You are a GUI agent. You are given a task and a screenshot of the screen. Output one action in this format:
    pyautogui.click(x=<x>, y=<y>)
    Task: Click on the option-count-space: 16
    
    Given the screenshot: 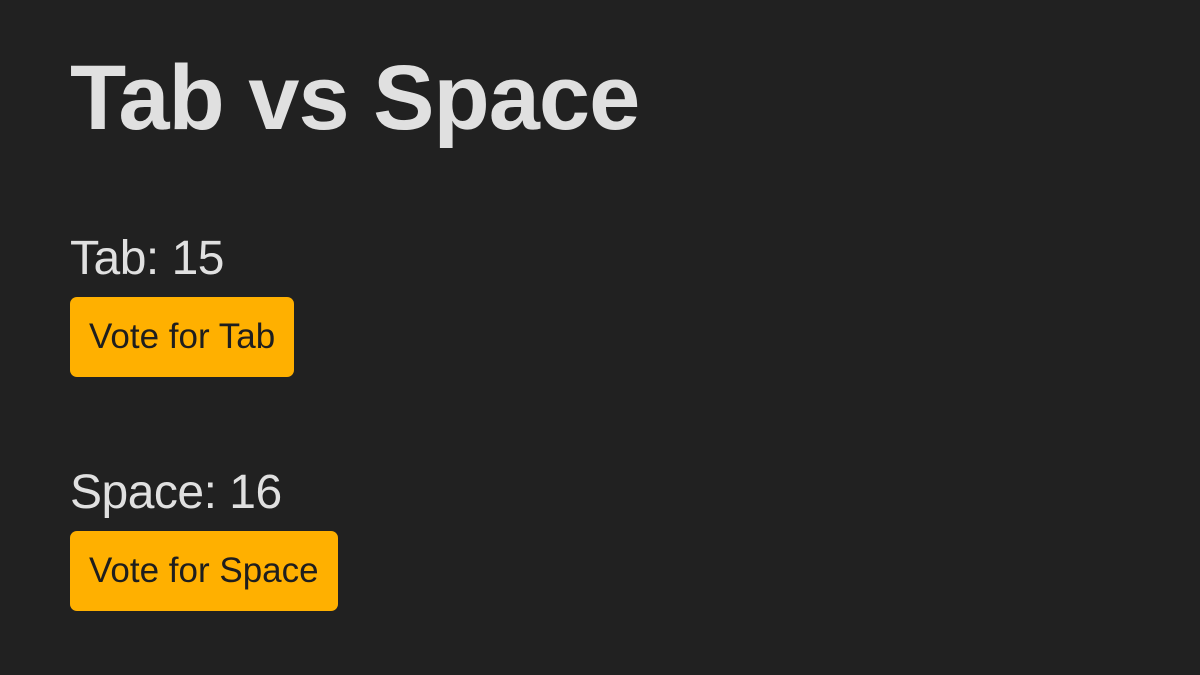 What is the action you would take?
    pyautogui.click(x=255, y=492)
    